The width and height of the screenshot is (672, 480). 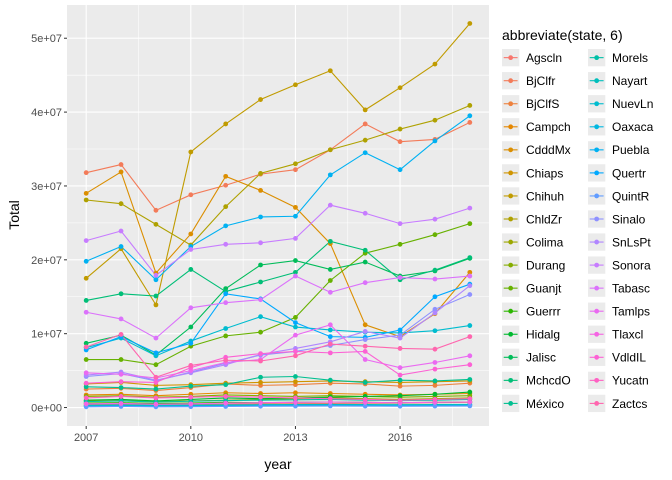 What do you see at coordinates (46, 187) in the screenshot?
I see `y-tick-label: 3e+07` at bounding box center [46, 187].